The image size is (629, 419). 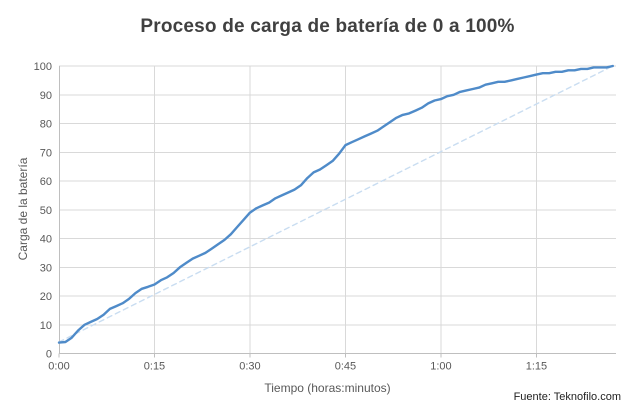 What do you see at coordinates (58, 367) in the screenshot?
I see `x-tick-label: 0:00` at bounding box center [58, 367].